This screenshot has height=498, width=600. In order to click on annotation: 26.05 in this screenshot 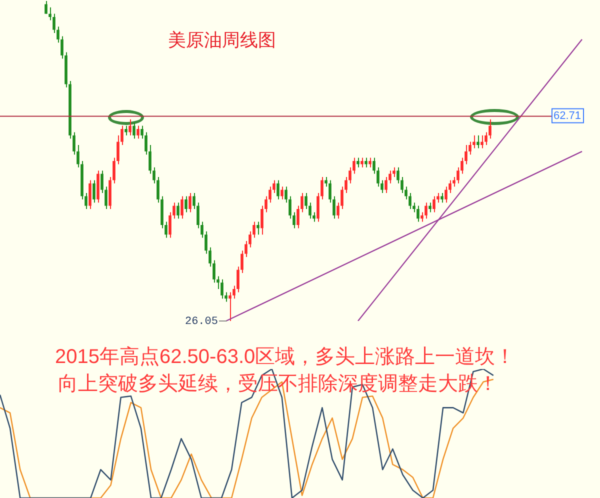, I will do `click(201, 322)`.